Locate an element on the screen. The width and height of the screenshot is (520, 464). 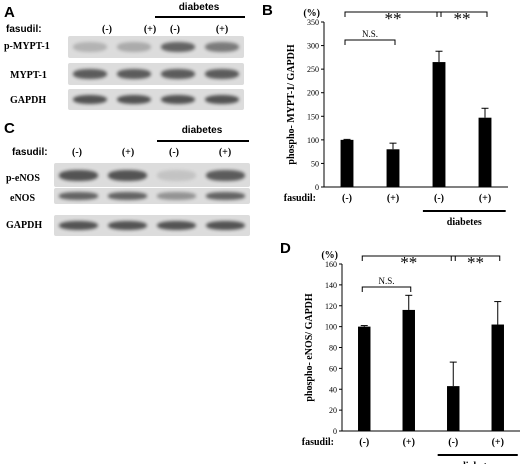
panel-c-treatment-4: (+) is located at coordinates (225, 152).